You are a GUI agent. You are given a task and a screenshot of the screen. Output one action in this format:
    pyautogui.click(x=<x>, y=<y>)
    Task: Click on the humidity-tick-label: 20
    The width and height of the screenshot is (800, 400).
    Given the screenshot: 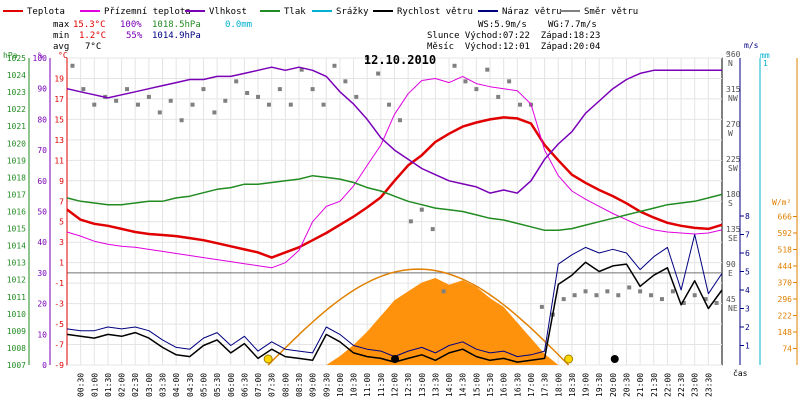 What is the action you would take?
    pyautogui.click(x=42, y=304)
    